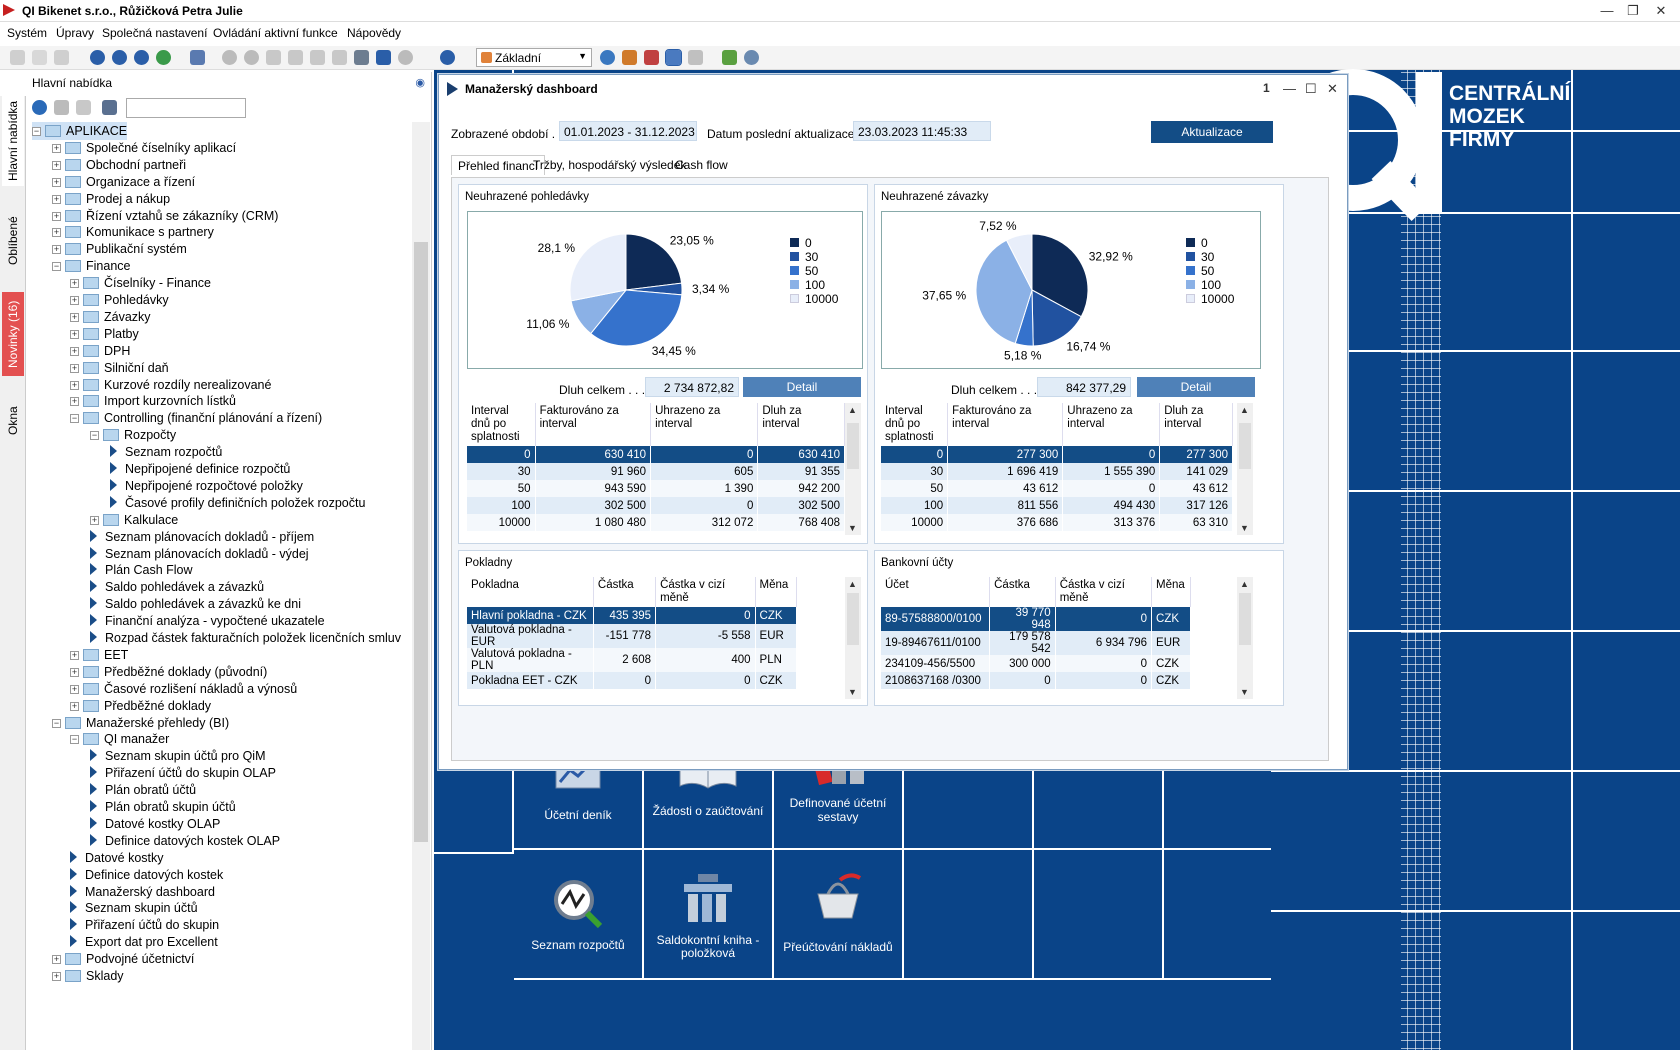 This screenshot has height=1050, width=1680. I want to click on eraser-icon, so click(273, 57).